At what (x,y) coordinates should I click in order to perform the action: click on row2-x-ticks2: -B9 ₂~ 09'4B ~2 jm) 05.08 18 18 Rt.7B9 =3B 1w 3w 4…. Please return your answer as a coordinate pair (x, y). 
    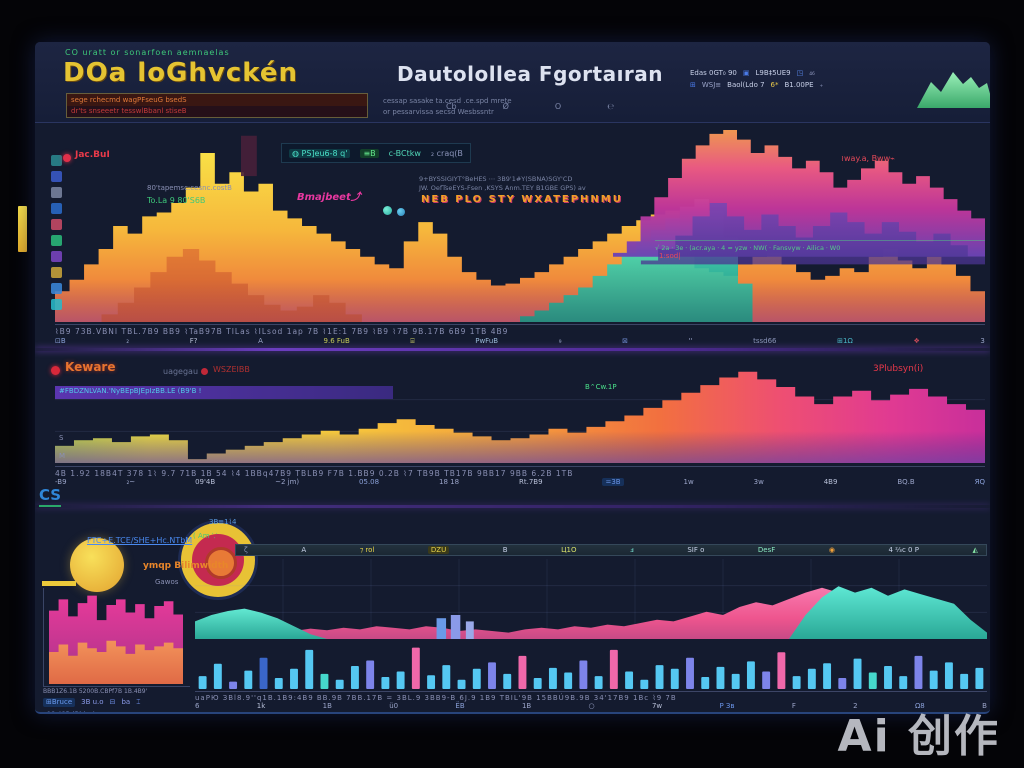
    Looking at the image, I should click on (520, 482).